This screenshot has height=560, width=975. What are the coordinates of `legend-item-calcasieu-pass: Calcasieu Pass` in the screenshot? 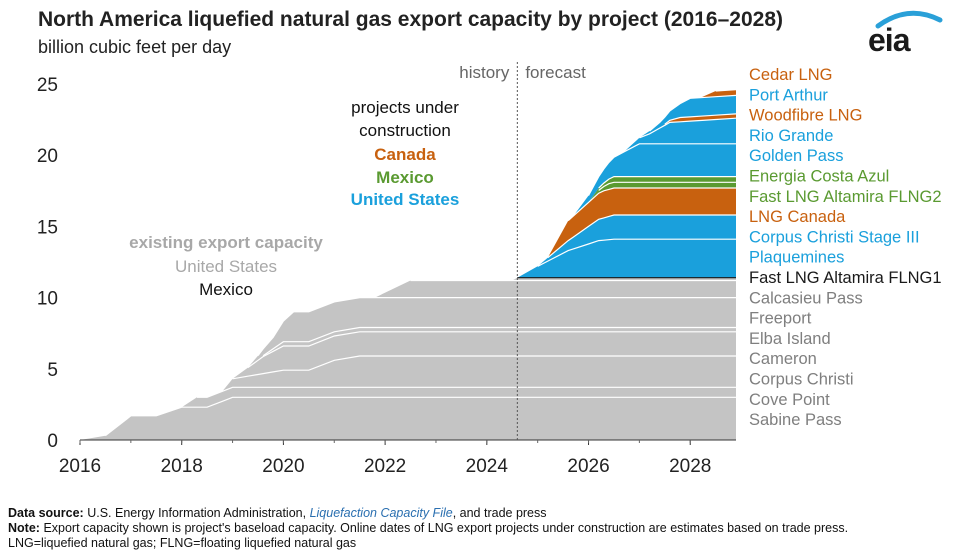 It's located at (806, 298).